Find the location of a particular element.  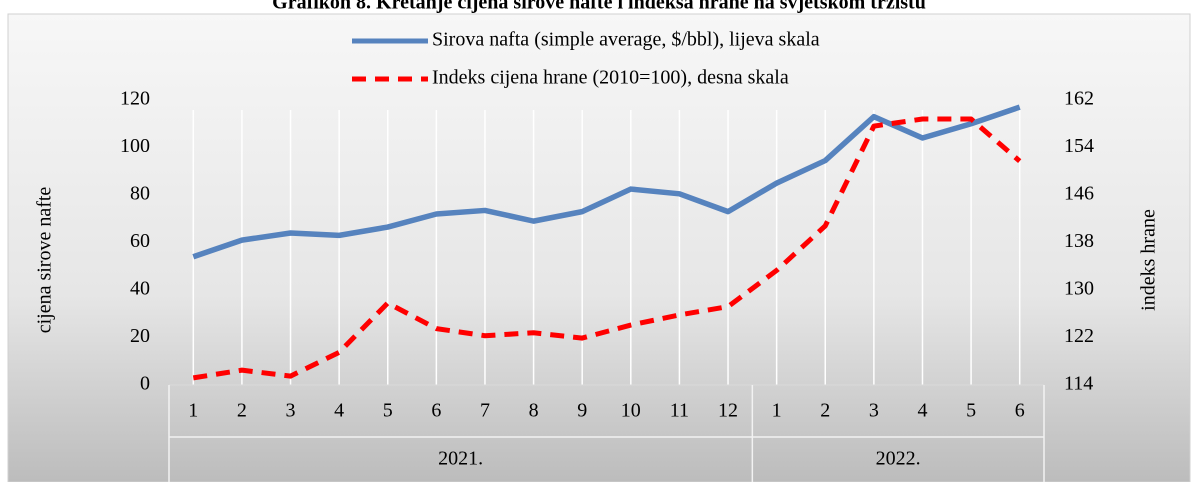

y-tick-label: 40 is located at coordinates (140, 289).